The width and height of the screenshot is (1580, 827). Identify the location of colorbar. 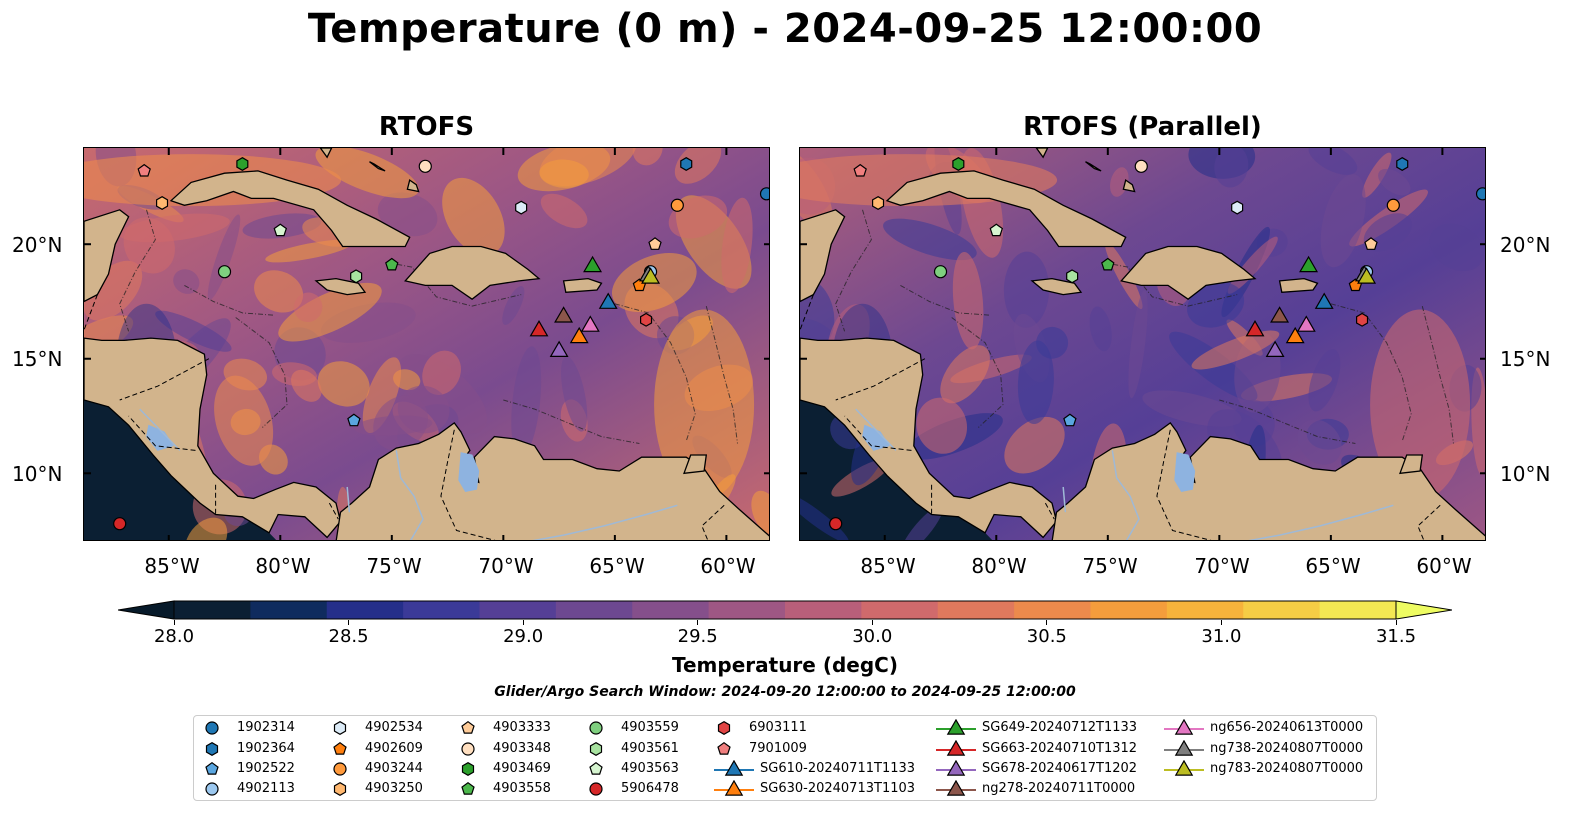
(785, 612).